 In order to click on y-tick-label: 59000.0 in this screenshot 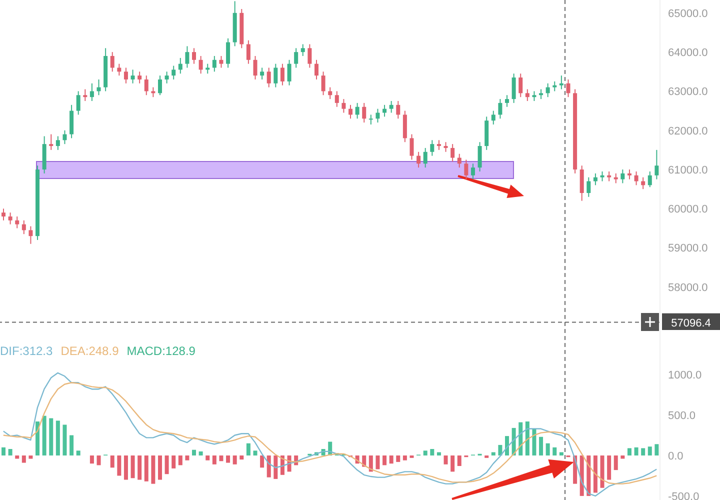, I will do `click(688, 248)`.